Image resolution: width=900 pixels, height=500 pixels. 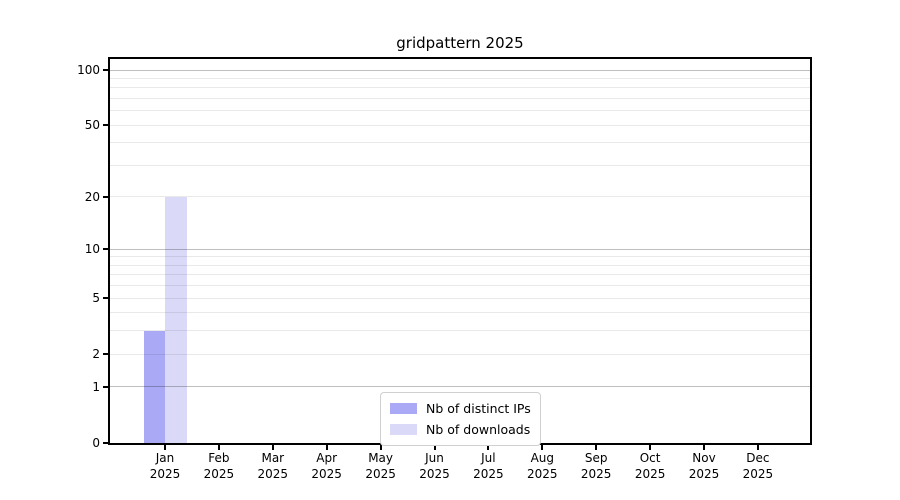 What do you see at coordinates (92, 249) in the screenshot?
I see `y-tick-label: 10` at bounding box center [92, 249].